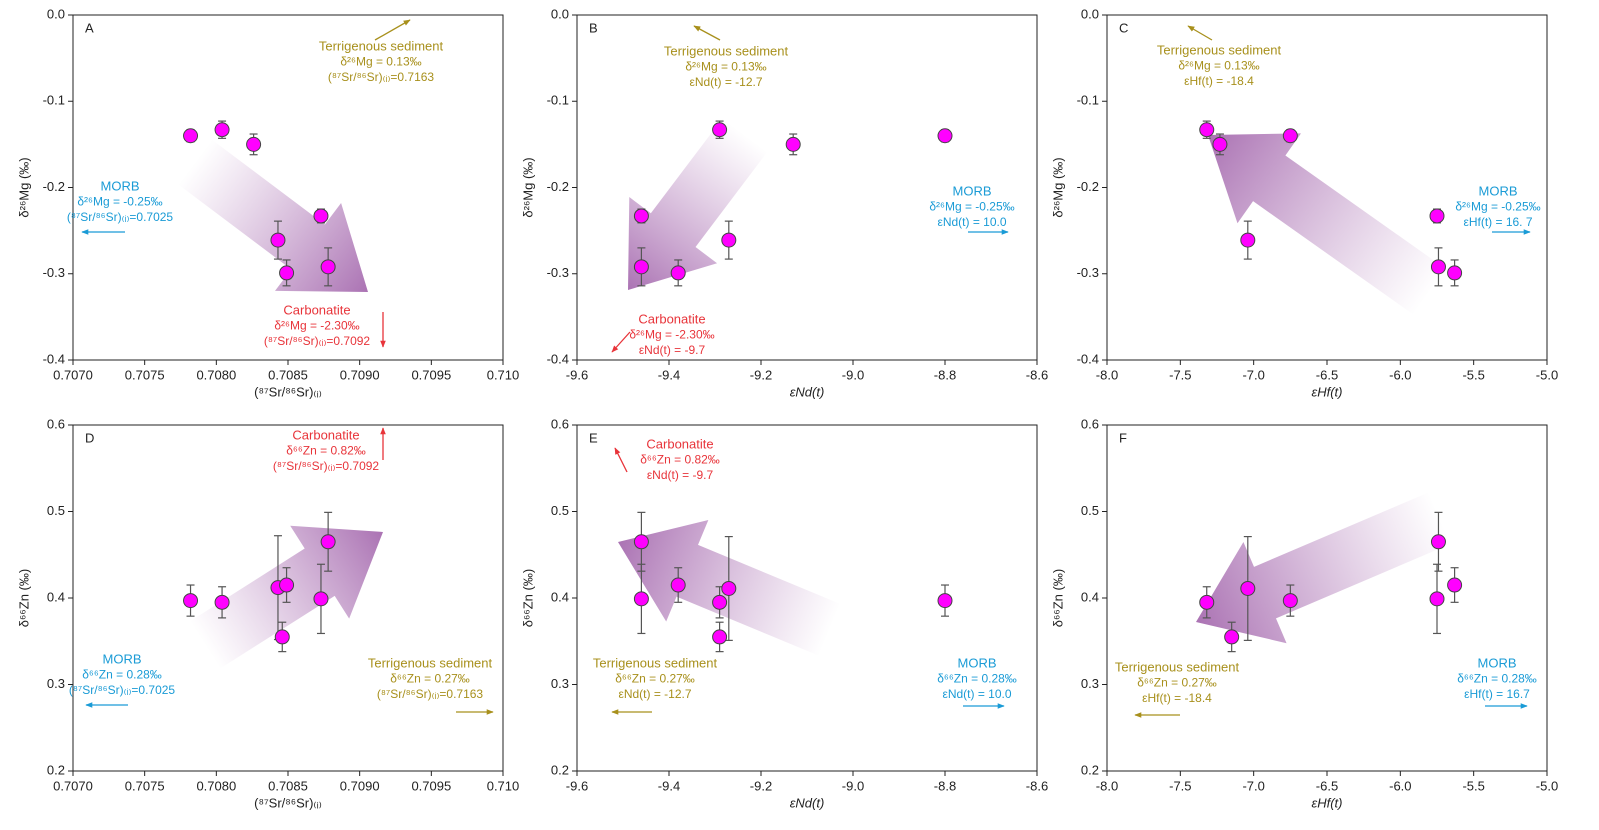  What do you see at coordinates (853, 785) in the screenshot?
I see `x-tick-label: -9.0` at bounding box center [853, 785].